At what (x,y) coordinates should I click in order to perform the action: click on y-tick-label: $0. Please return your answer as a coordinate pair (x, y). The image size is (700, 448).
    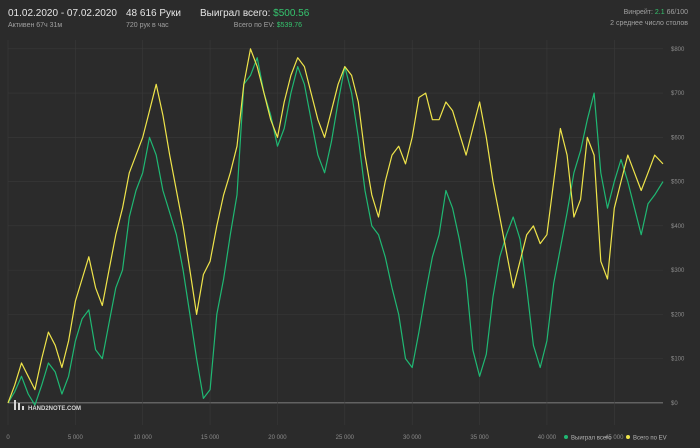
    Looking at the image, I should click on (674, 404).